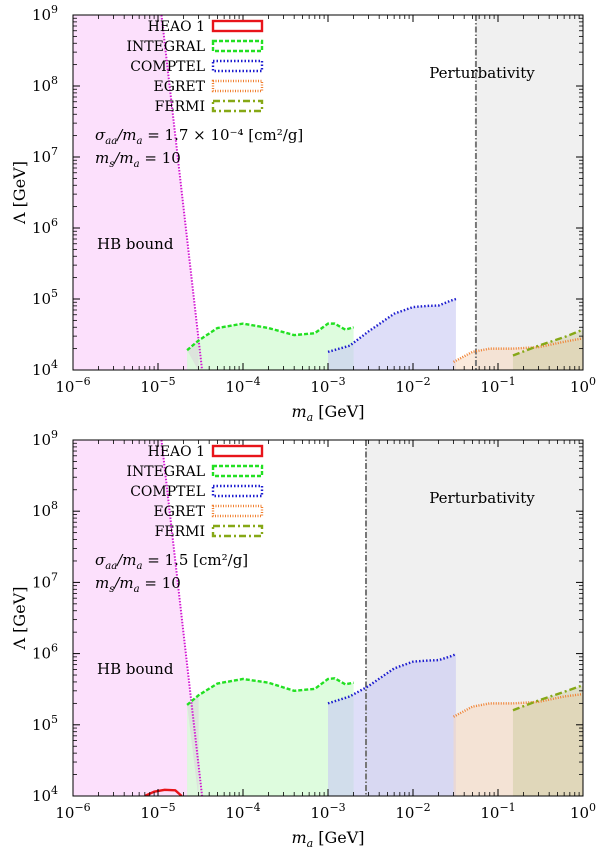 The height and width of the screenshot is (855, 598). I want to click on perturbativity-region, so click(529, 192).